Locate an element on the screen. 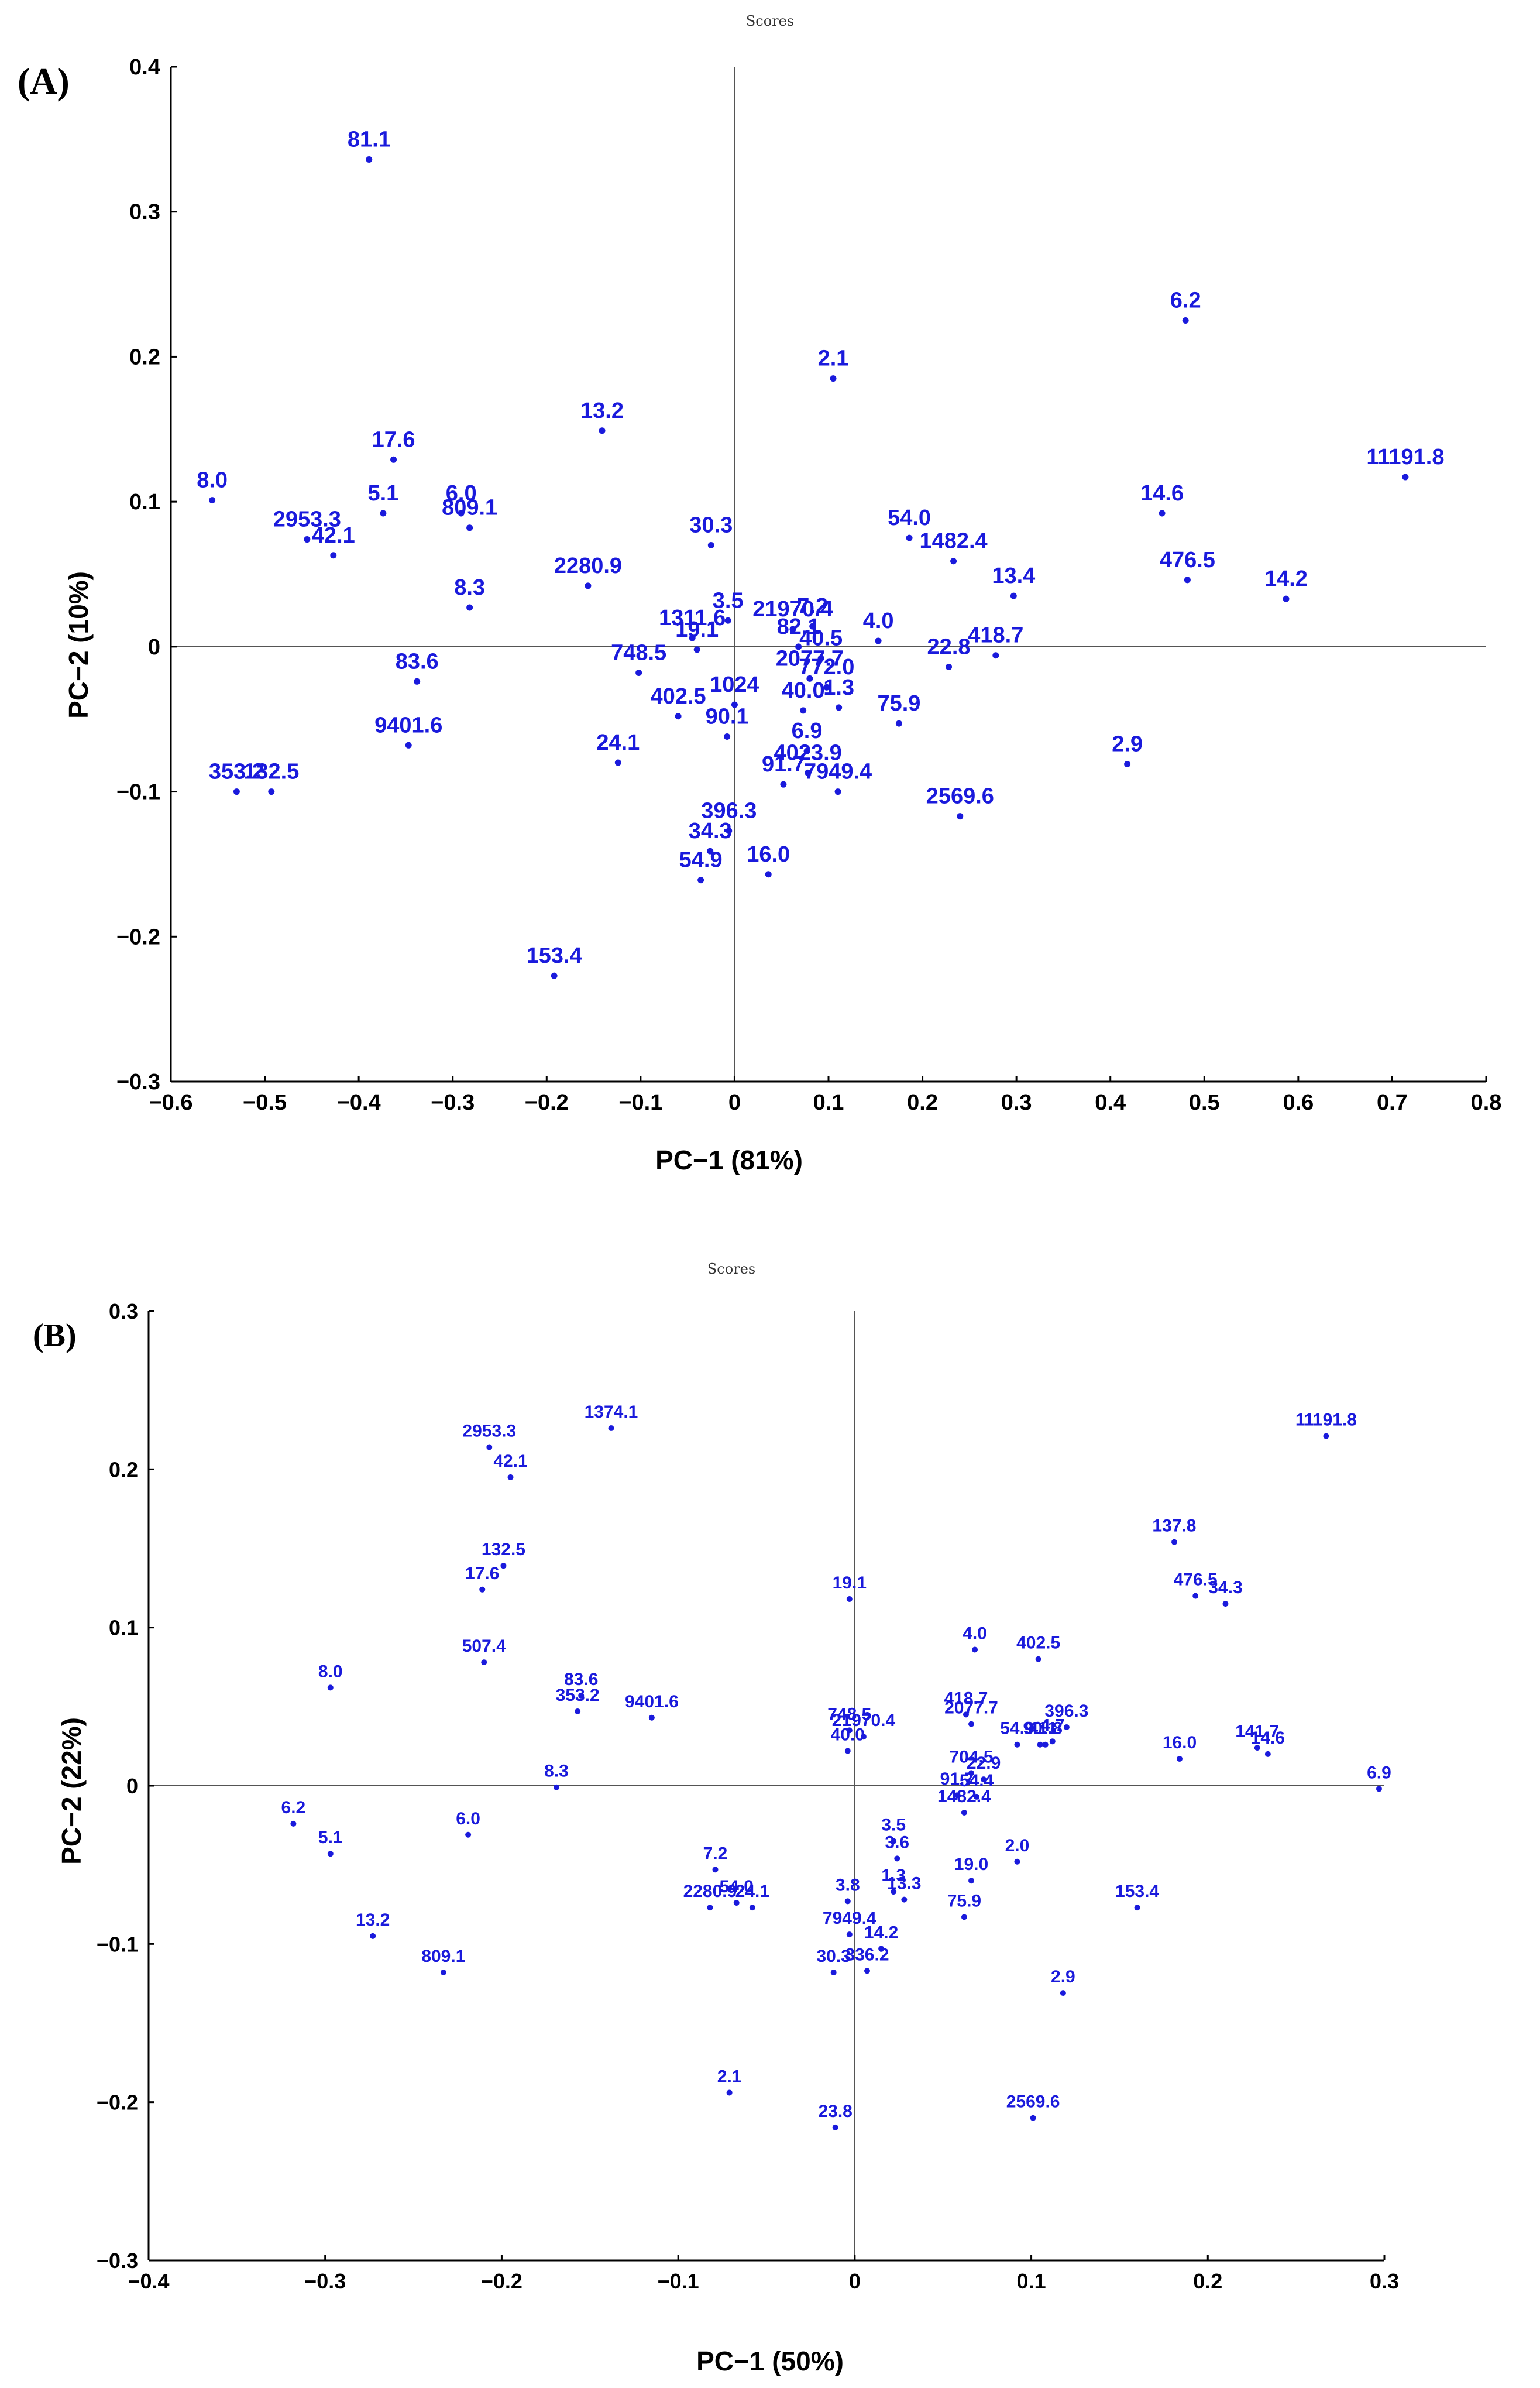 This screenshot has width=1540, height=2388. point-label: 9401.6 is located at coordinates (652, 1701).